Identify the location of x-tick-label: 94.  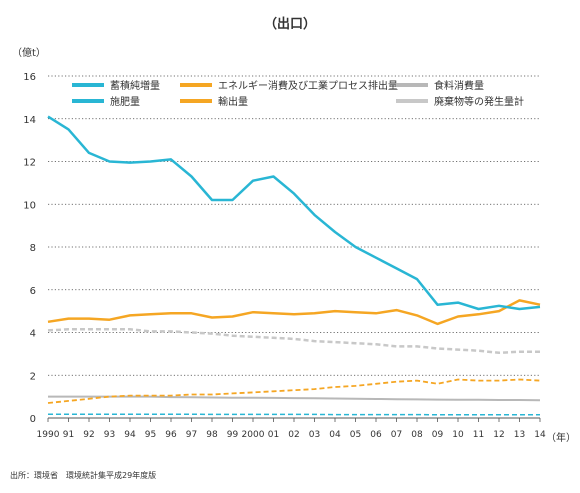
(130, 435).